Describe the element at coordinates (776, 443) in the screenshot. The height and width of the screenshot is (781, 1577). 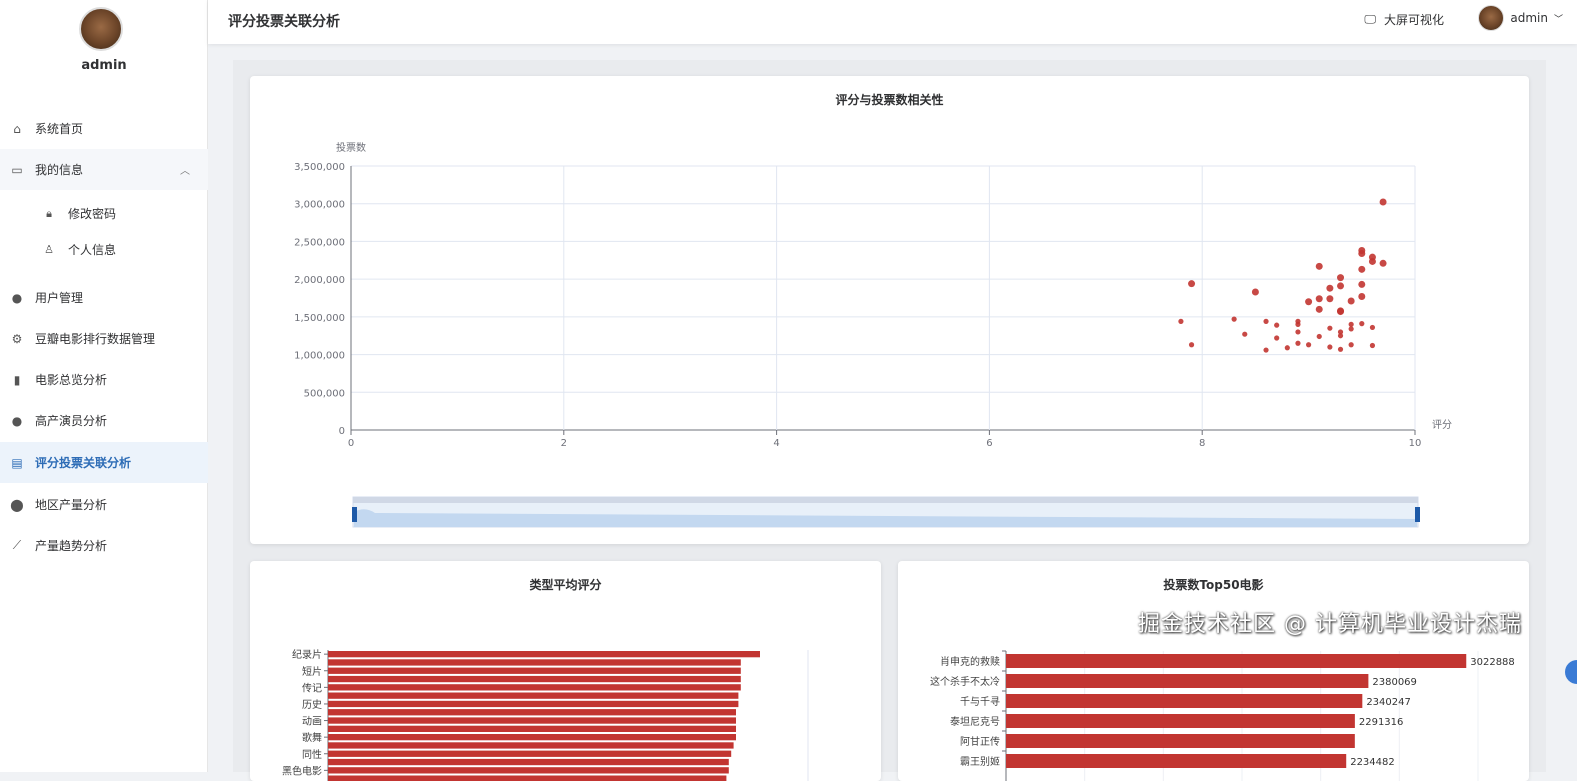
I see `x-tick-label: 4` at that location.